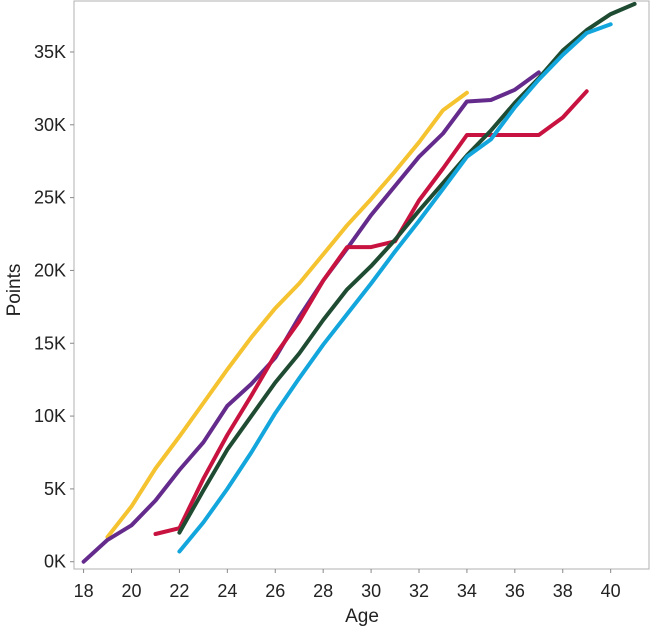  What do you see at coordinates (179, 591) in the screenshot?
I see `x-tick-label: 22` at bounding box center [179, 591].